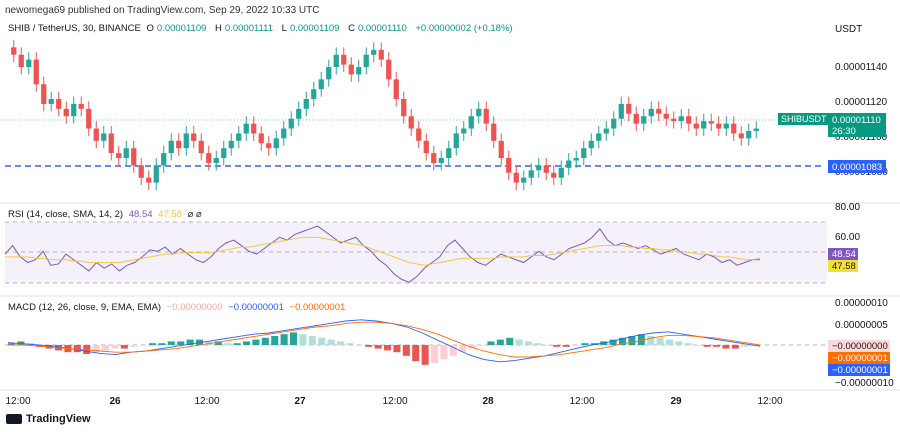 This screenshot has width=900, height=432. I want to click on macd-layer, so click(384, 342).